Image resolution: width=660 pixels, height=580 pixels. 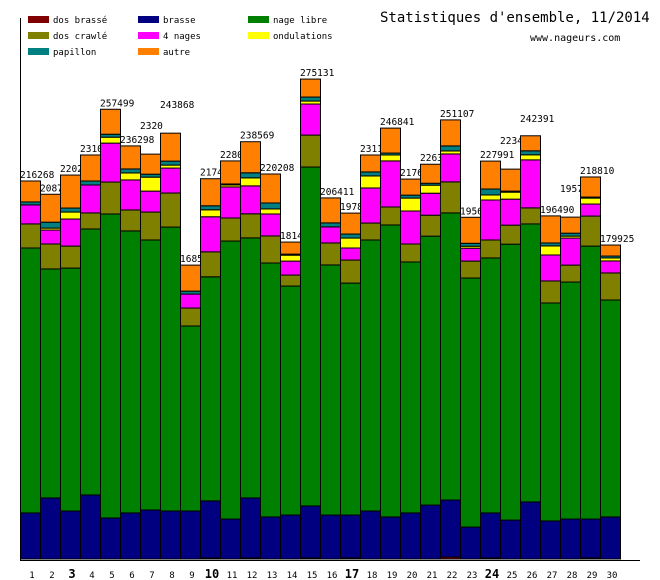 What do you see at coordinates (557, 210) in the screenshot?
I see `total-label: 196490` at bounding box center [557, 210].